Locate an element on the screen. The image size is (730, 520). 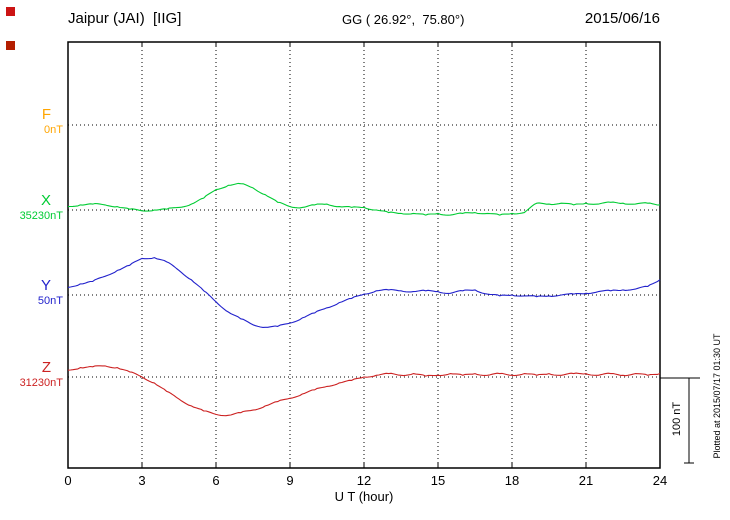
plot-date: 2015/06/16 is located at coordinates (622, 18).